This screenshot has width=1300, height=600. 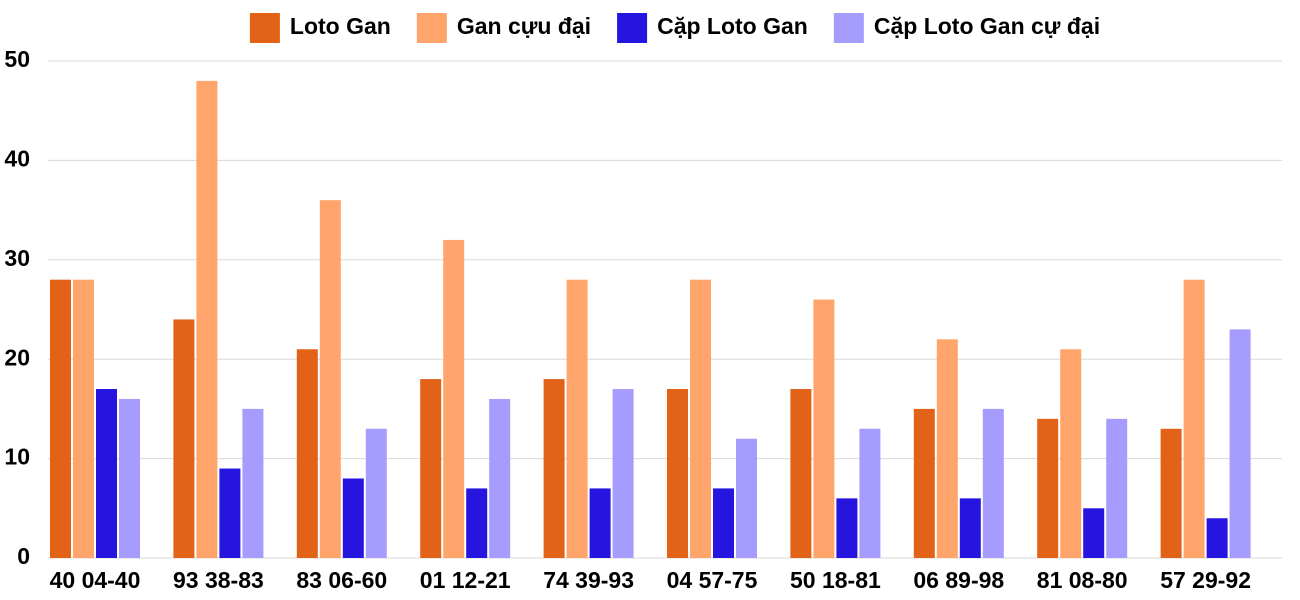 I want to click on x-tick-label: 57 29-92, so click(x=1205, y=580).